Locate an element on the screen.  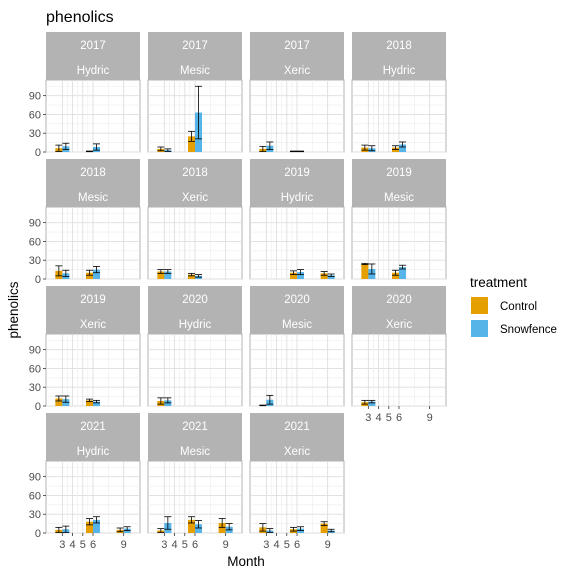
facet-panel: 2019 Hydric is located at coordinates (297, 219).